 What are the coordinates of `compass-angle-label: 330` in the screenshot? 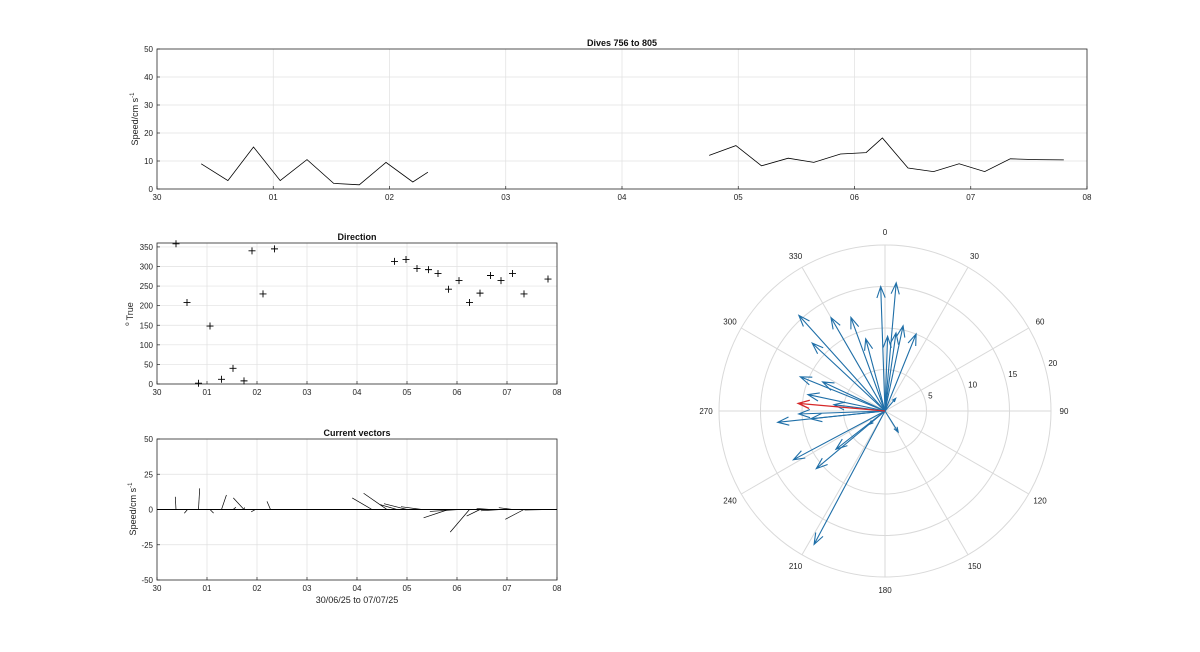 It's located at (796, 256).